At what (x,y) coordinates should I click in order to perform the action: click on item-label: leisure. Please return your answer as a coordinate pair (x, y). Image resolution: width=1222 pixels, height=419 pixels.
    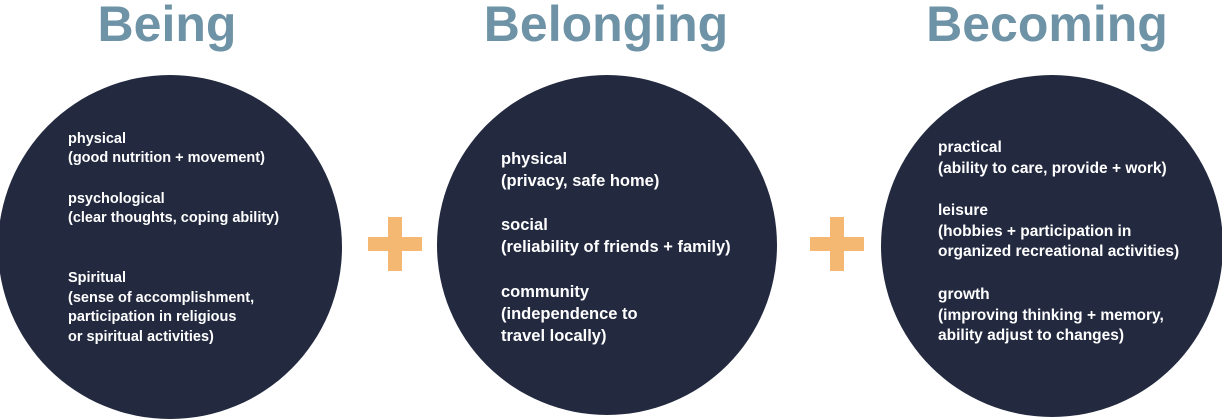
    Looking at the image, I should click on (963, 210).